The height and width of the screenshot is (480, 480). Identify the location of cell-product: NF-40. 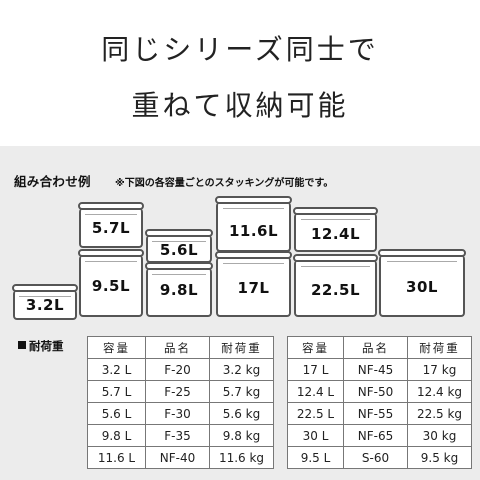
(177, 457).